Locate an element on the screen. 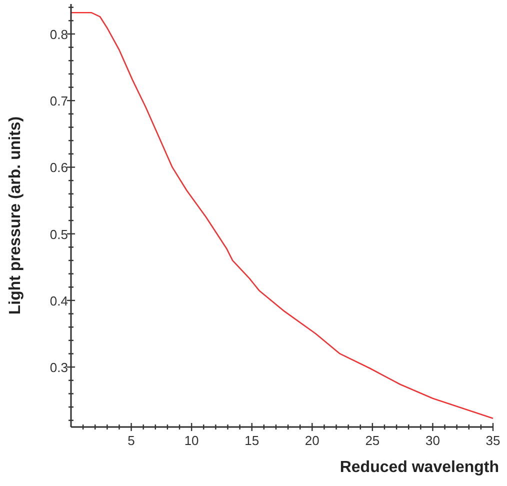  x-tick-label: 25 is located at coordinates (372, 440).